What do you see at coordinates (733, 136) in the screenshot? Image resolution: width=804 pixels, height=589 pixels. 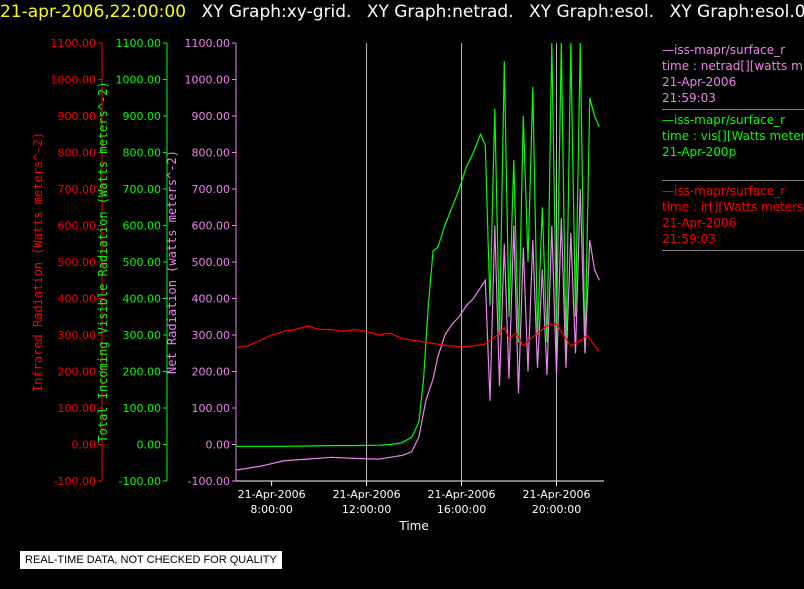 I see `legend-variable: time : vis[][Watts meter` at bounding box center [733, 136].